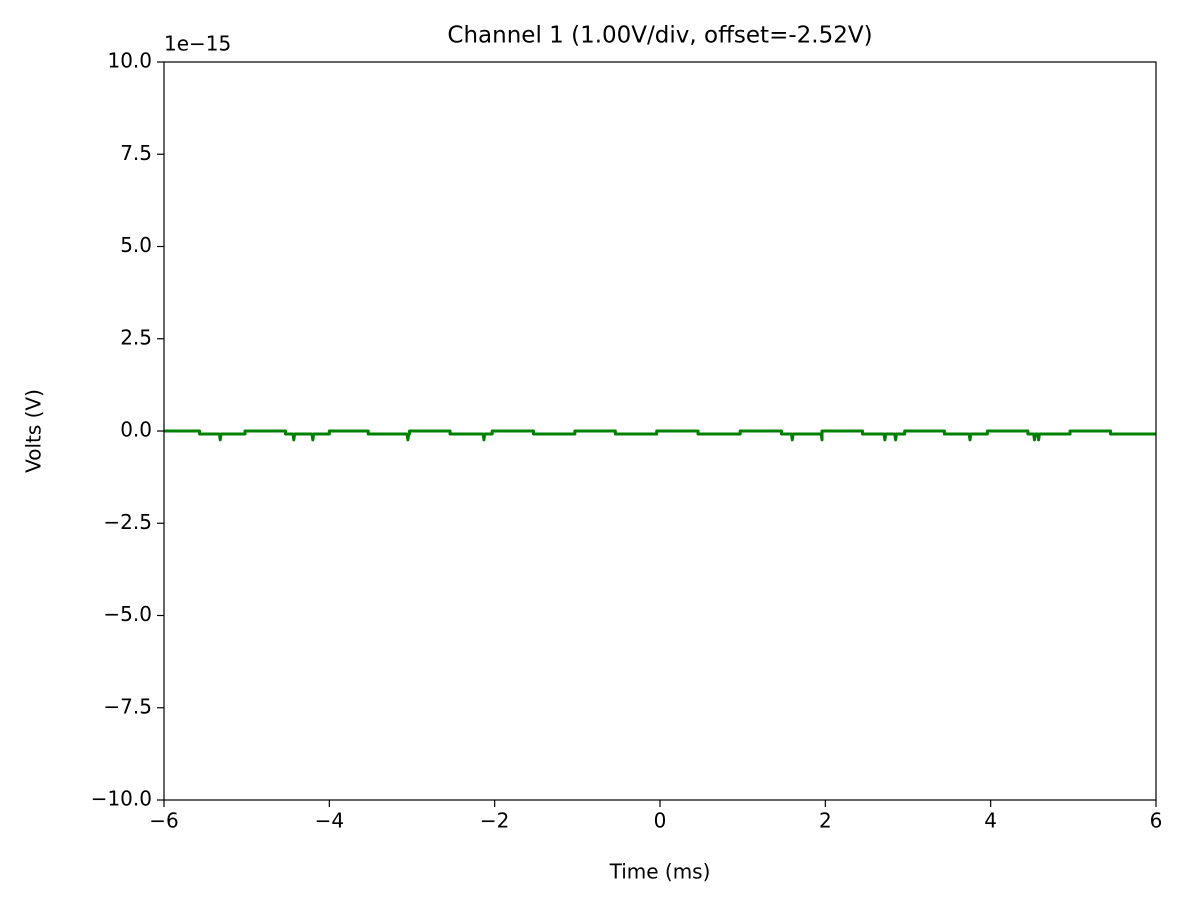 Image resolution: width=1184 pixels, height=908 pixels. Describe the element at coordinates (329, 821) in the screenshot. I see `x-tick-label: −4` at that location.